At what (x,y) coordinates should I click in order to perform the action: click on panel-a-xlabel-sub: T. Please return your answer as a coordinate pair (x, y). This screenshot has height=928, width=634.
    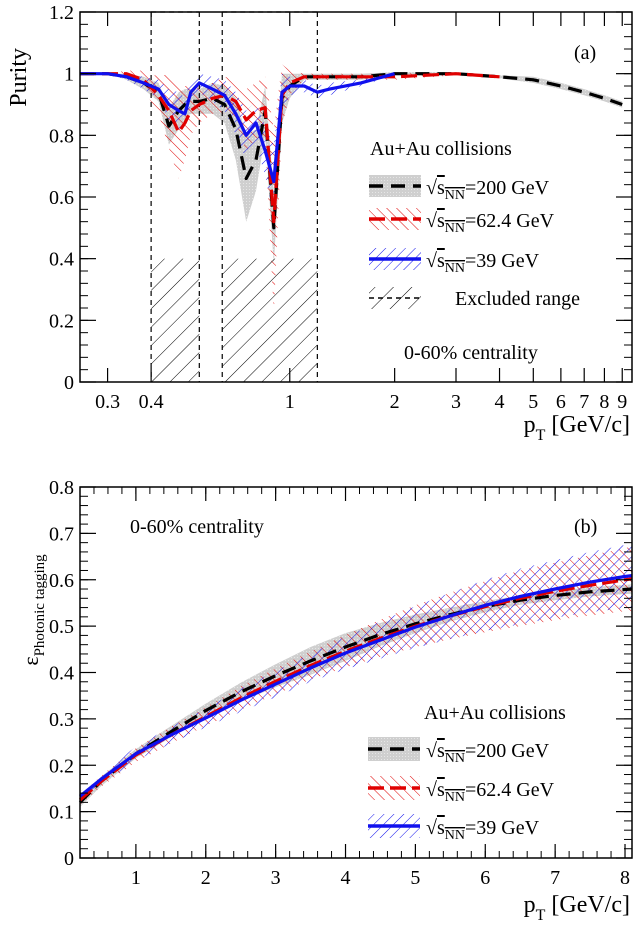
    Looking at the image, I should click on (541, 435).